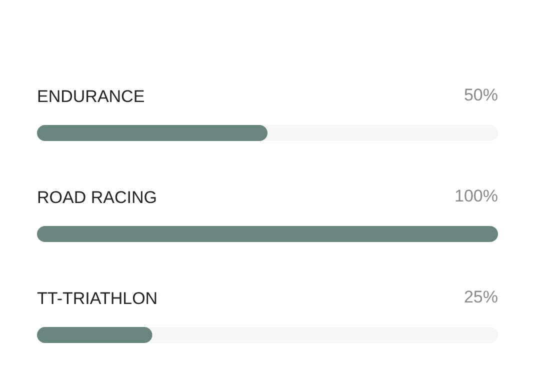 This screenshot has width=535, height=368. Describe the element at coordinates (476, 196) in the screenshot. I see `data-label: 100%` at that location.